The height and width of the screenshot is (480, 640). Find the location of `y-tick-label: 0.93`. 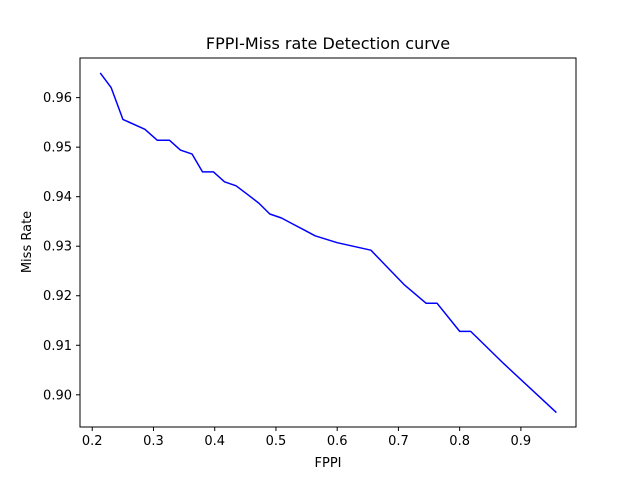

y-tick-label: 0.93 is located at coordinates (57, 247).